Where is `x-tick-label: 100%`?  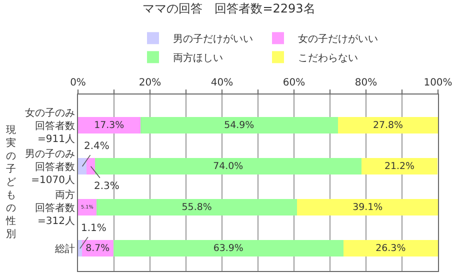 x-tick-label: 100% is located at coordinates (438, 83).